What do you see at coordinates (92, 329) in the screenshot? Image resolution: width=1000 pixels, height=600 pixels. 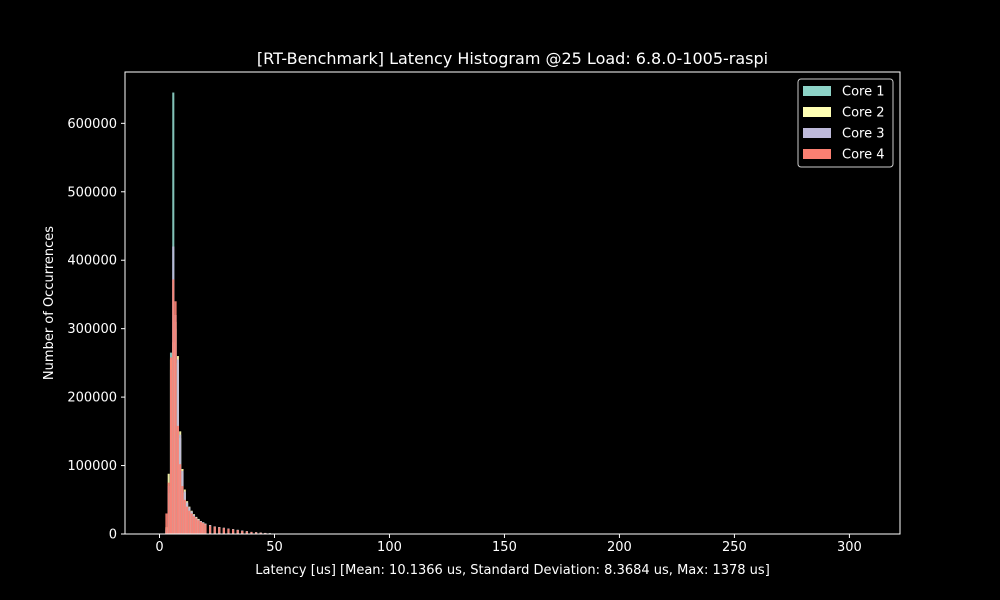 I see `y-tick-label: 300000` at bounding box center [92, 329].